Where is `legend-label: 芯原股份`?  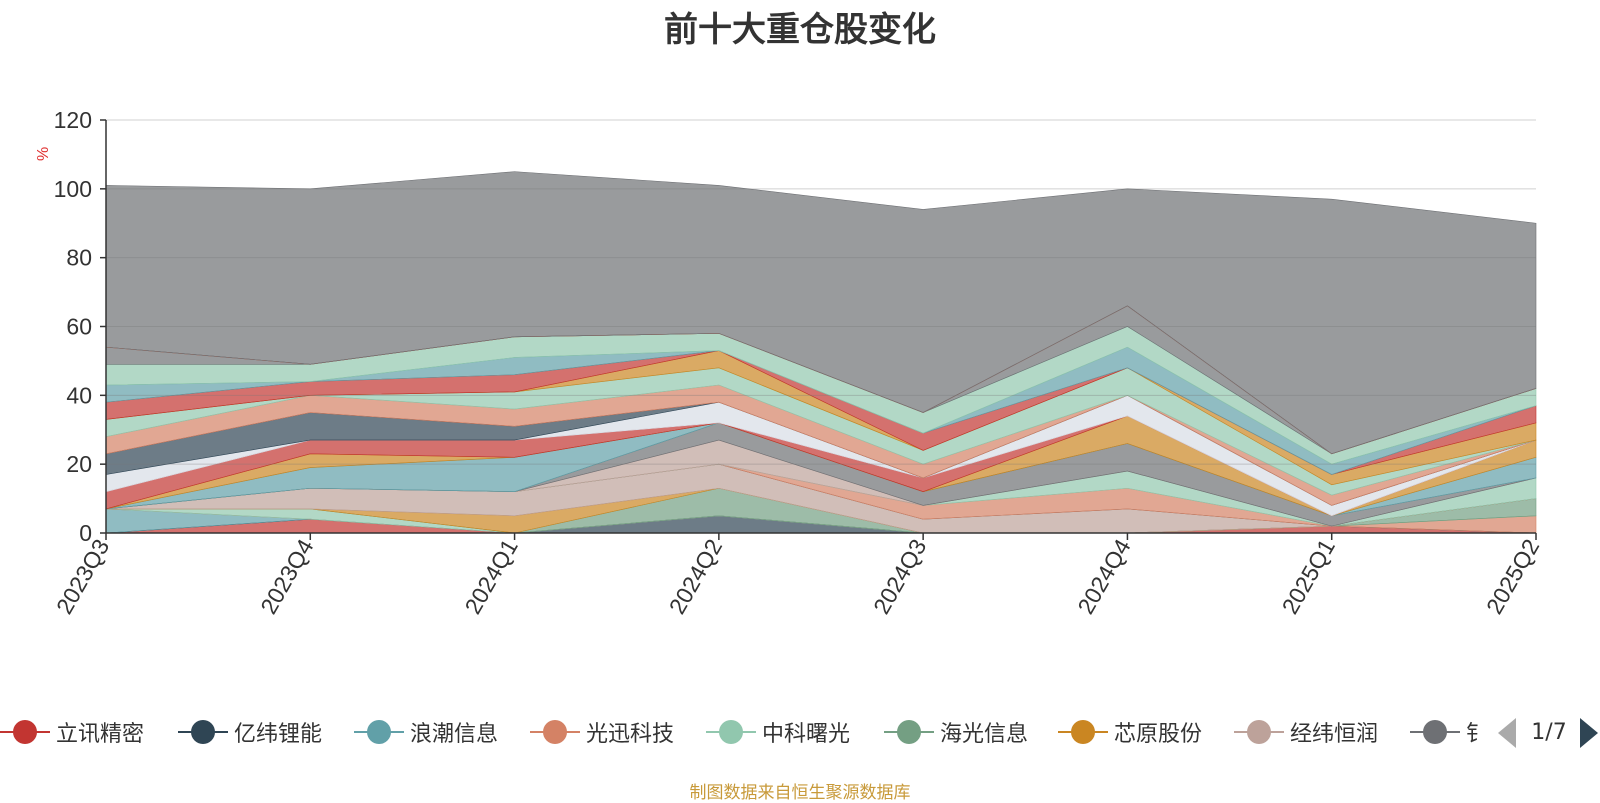
legend-label: 芯原股份 is located at coordinates (1158, 734).